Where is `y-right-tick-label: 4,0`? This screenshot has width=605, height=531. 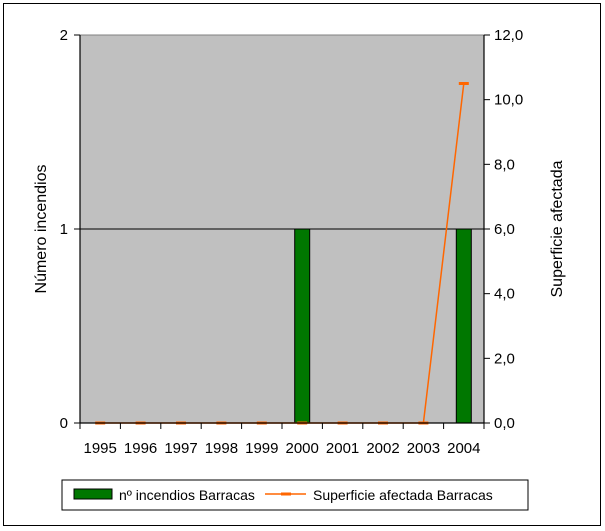
y-right-tick-label: 4,0 is located at coordinates (504, 294).